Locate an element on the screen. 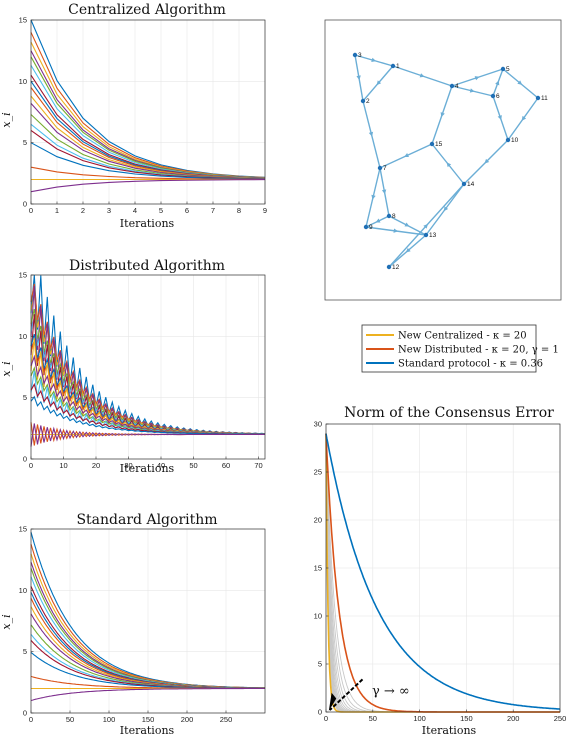  centralized-xtick-label: 7 is located at coordinates (213, 210).